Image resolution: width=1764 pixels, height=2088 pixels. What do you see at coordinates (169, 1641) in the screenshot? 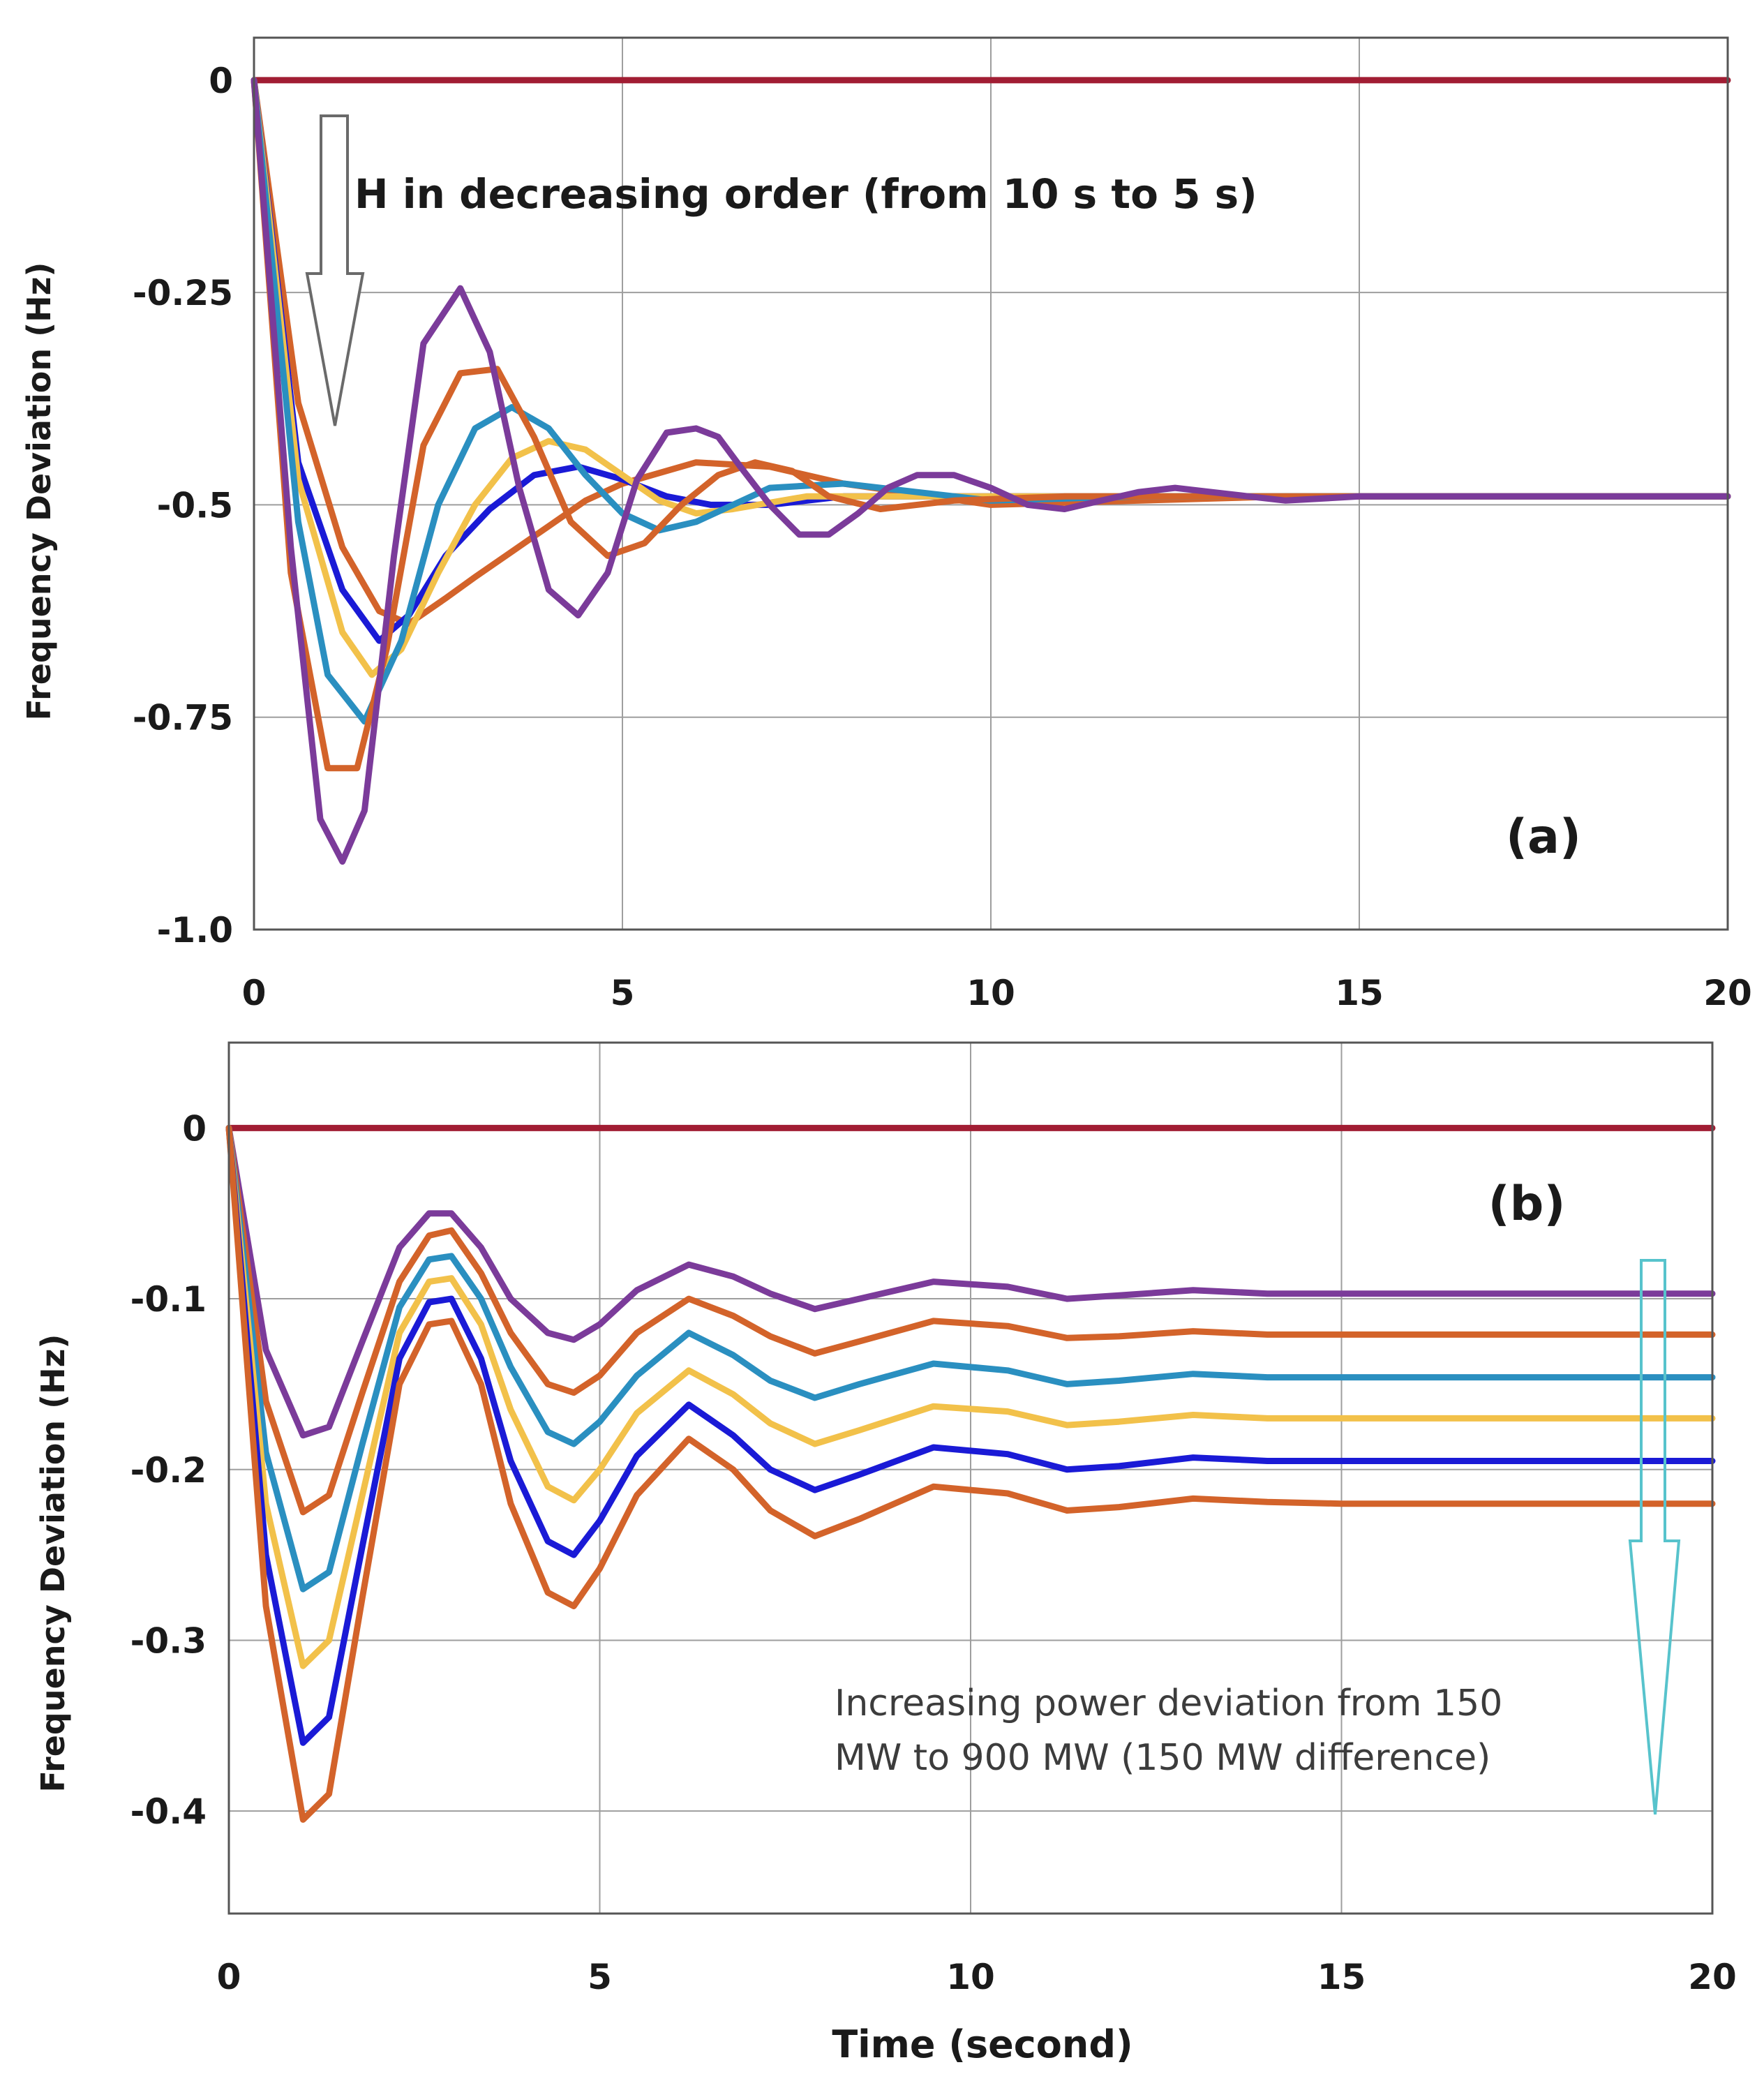
I see `y-tick-label: -0.3` at bounding box center [169, 1641].